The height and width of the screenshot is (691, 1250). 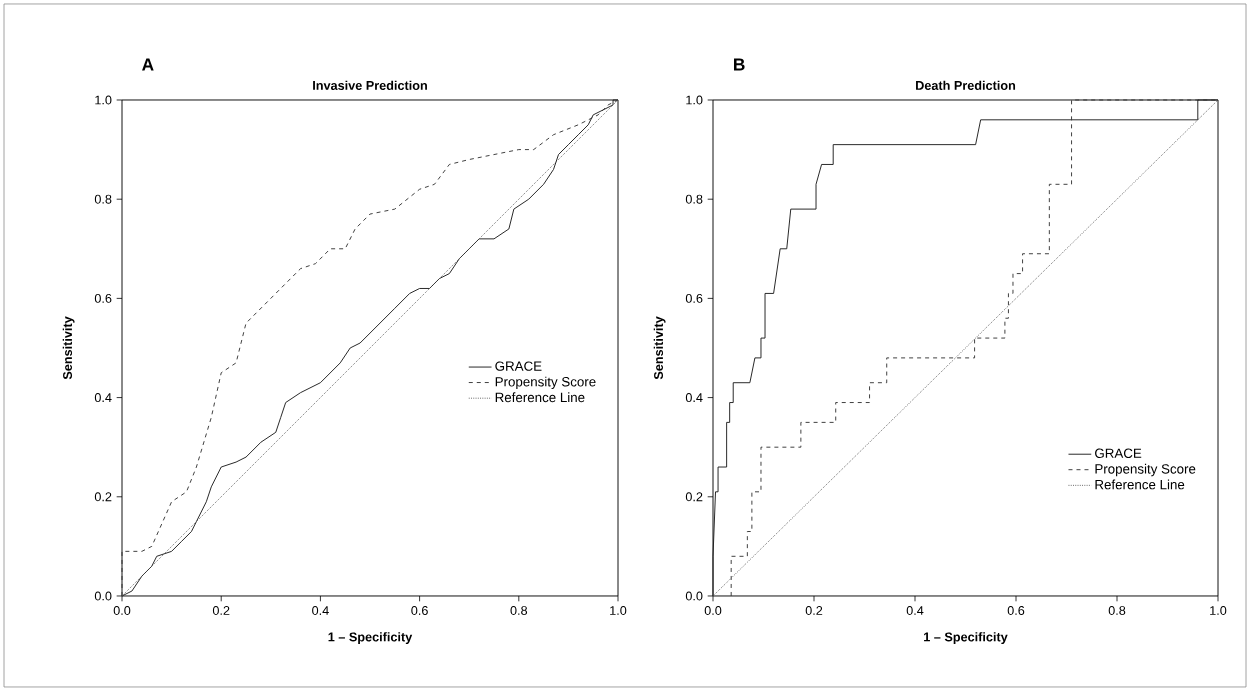 What do you see at coordinates (966, 85) in the screenshot?
I see `chart-title: Death Prediction` at bounding box center [966, 85].